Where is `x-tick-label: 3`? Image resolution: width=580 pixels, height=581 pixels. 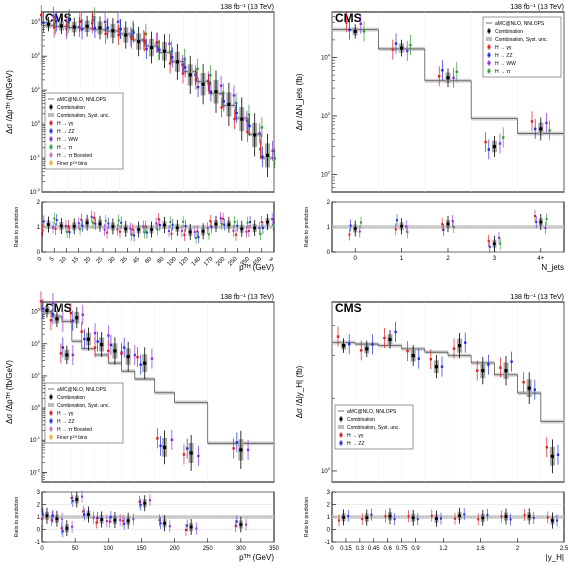
x-tick-label: 3 is located at coordinates (495, 259).